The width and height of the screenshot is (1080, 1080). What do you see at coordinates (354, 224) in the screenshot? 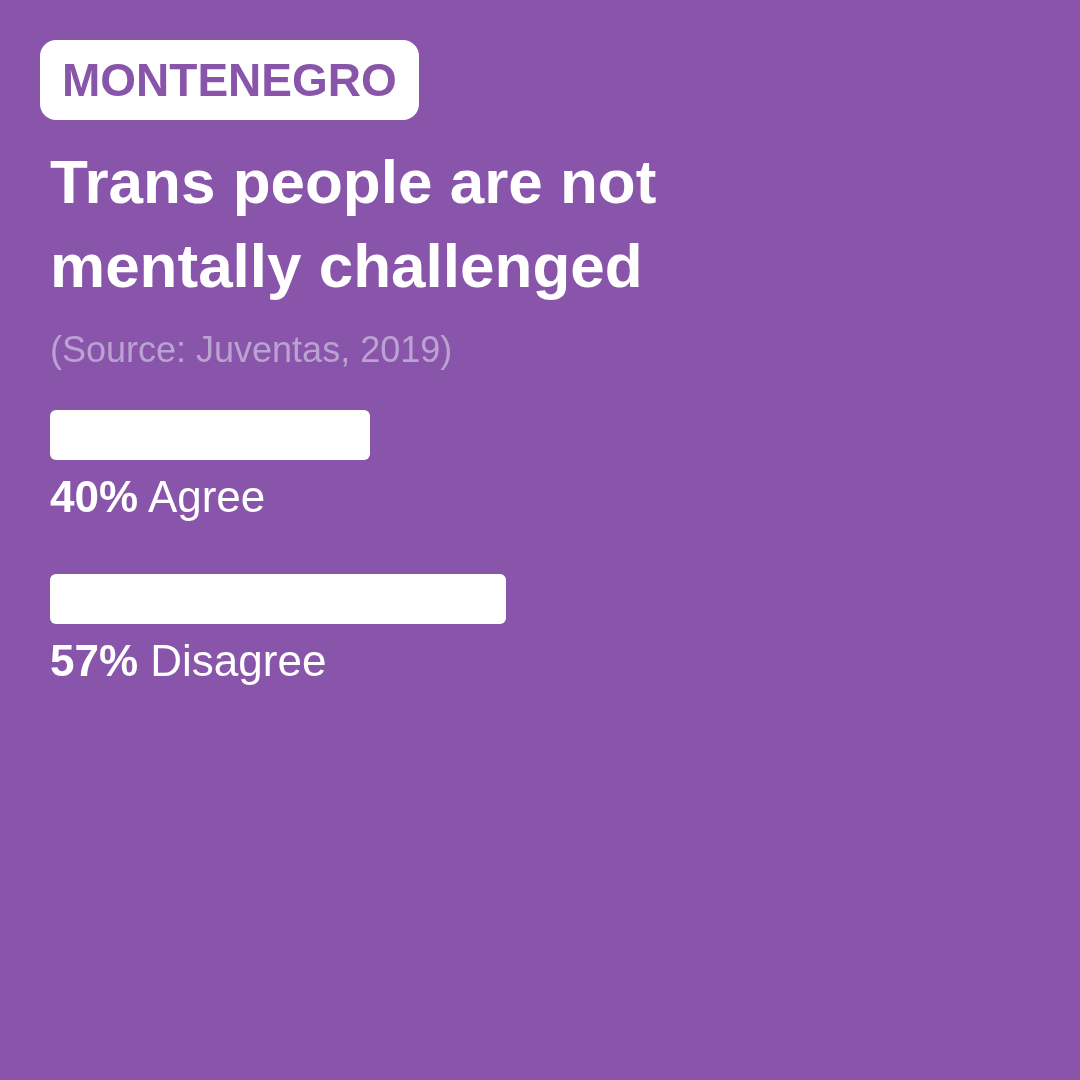
I see `chart-title: Trans people are not mentally challenged` at bounding box center [354, 224].